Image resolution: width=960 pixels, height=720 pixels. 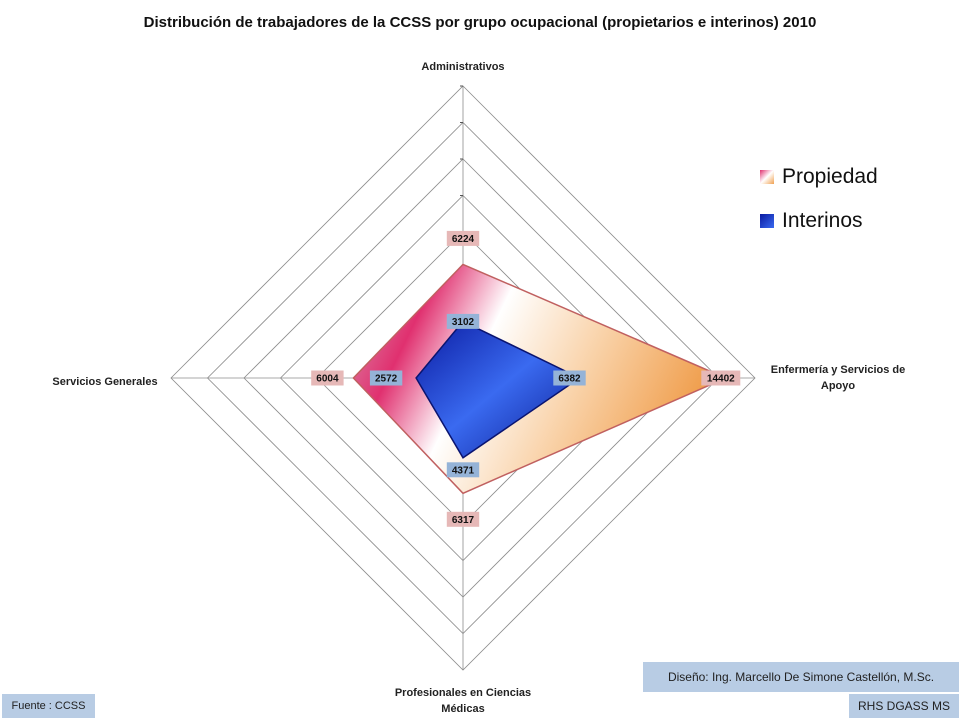 What do you see at coordinates (462, 67) in the screenshot?
I see `axis-label: Administrativos` at bounding box center [462, 67].